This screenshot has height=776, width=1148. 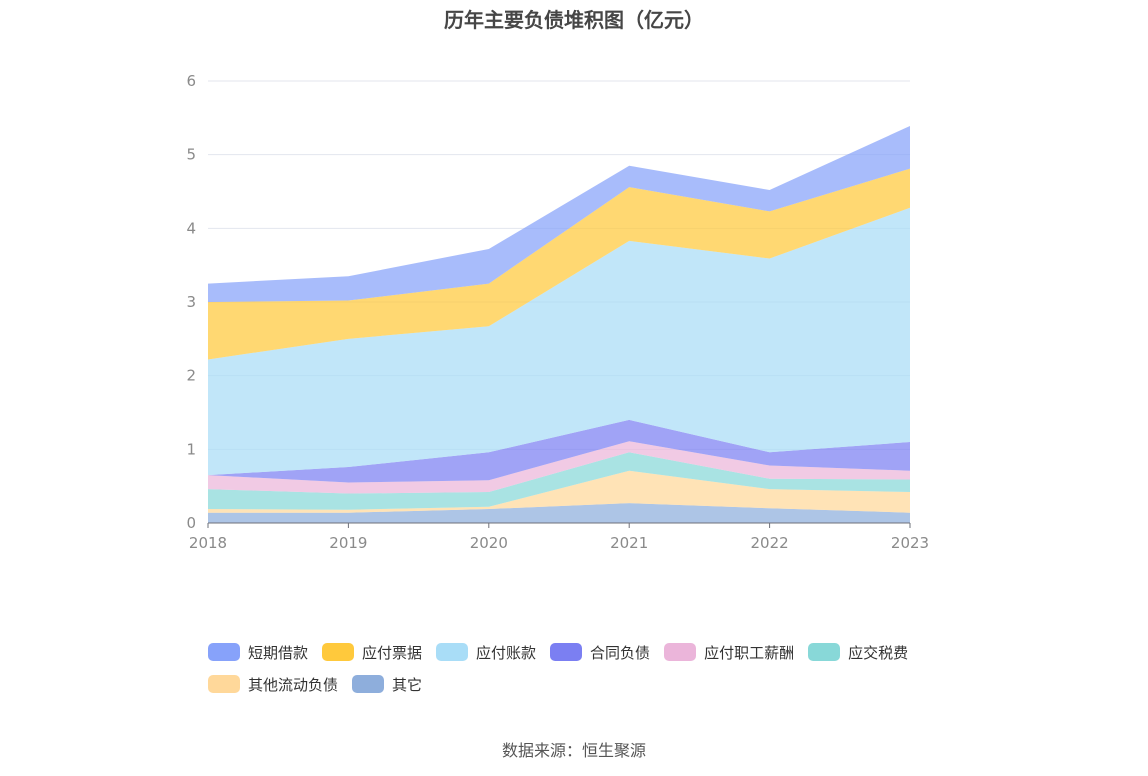 I want to click on legend-item: 短期借款, so click(x=258, y=652).